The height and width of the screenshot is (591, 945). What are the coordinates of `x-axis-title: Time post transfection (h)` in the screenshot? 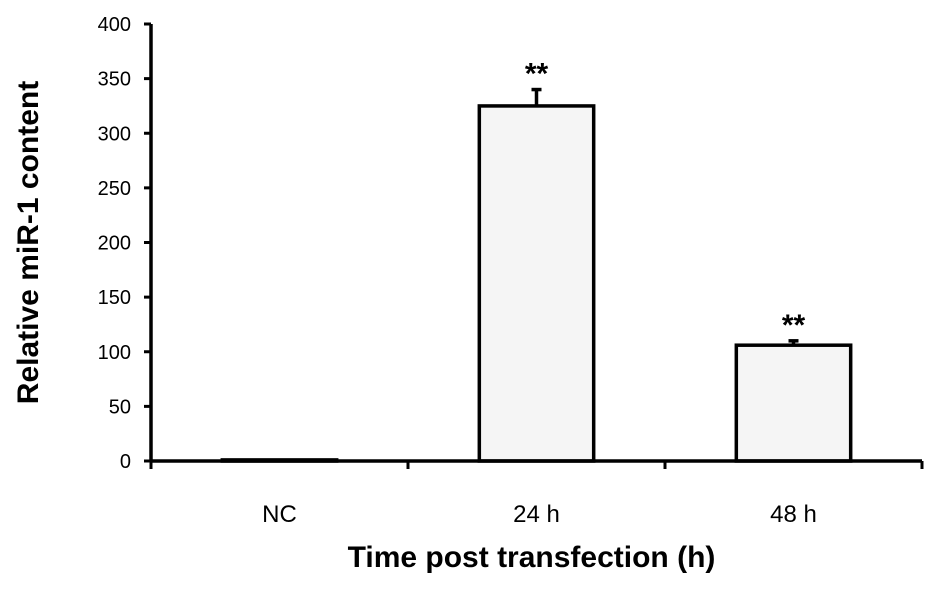 It's located at (532, 557).